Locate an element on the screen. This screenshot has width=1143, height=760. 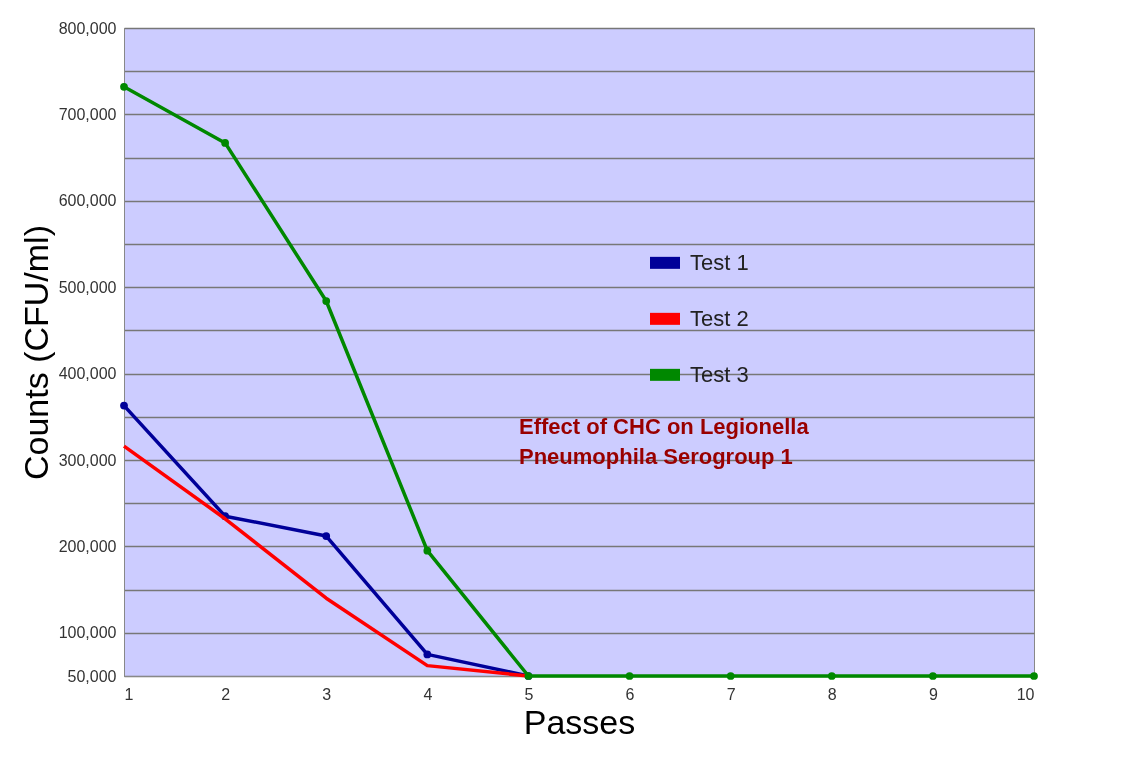
x-tick-label: 6 is located at coordinates (630, 694).